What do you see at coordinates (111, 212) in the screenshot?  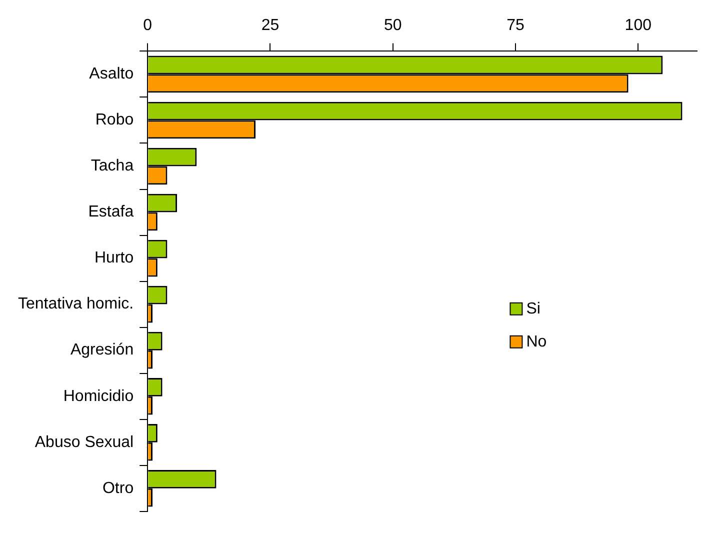 I see `y-tick-label: Estafa` at bounding box center [111, 212].